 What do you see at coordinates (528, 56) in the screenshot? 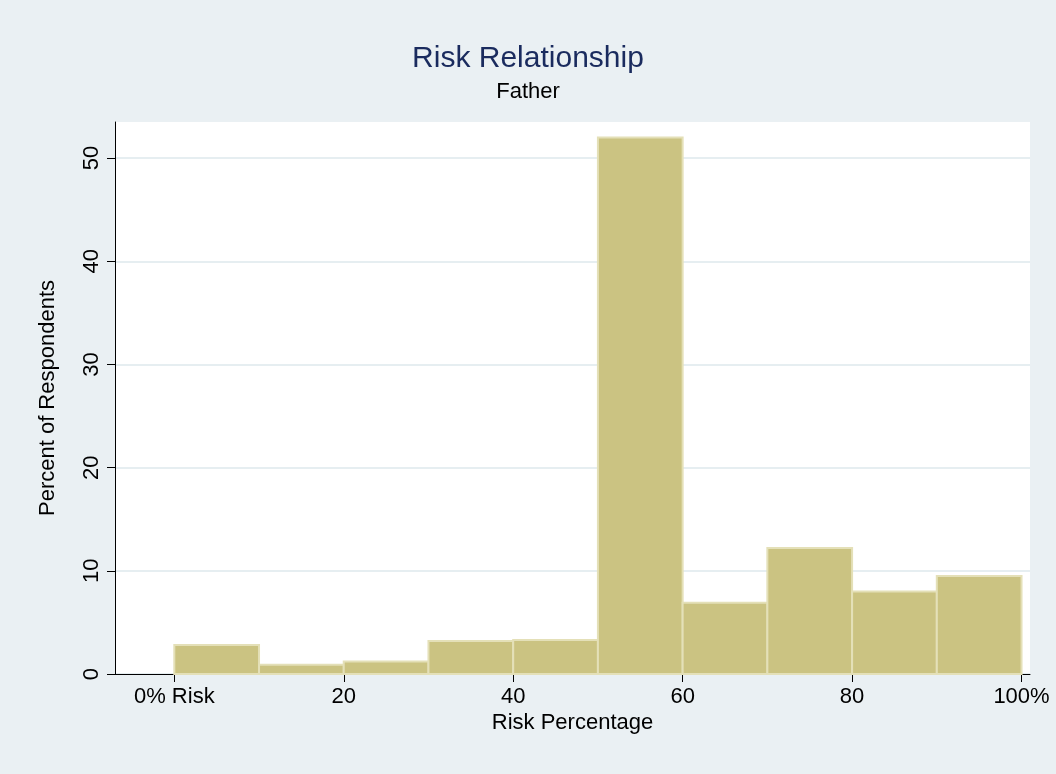
I see `chart-title: Risk Relationship` at bounding box center [528, 56].